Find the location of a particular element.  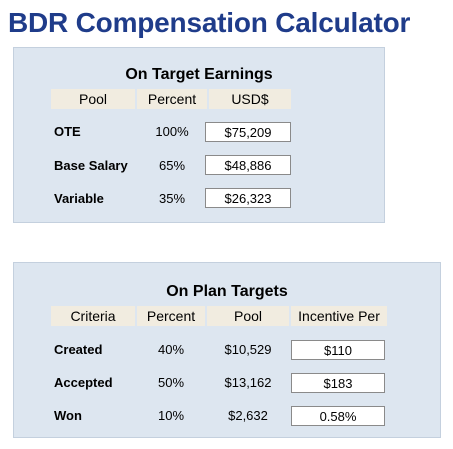

ote-row-label-variable: Variable is located at coordinates (79, 198).